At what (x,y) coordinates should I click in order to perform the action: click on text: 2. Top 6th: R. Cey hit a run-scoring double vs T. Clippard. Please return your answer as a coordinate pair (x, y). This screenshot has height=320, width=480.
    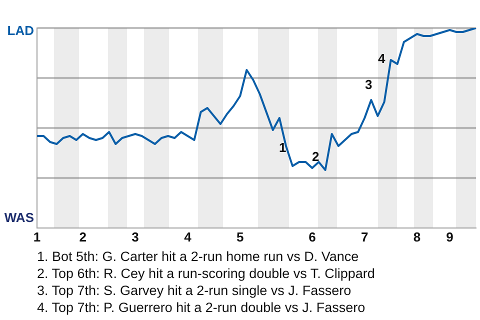
    Looking at the image, I should click on (206, 273).